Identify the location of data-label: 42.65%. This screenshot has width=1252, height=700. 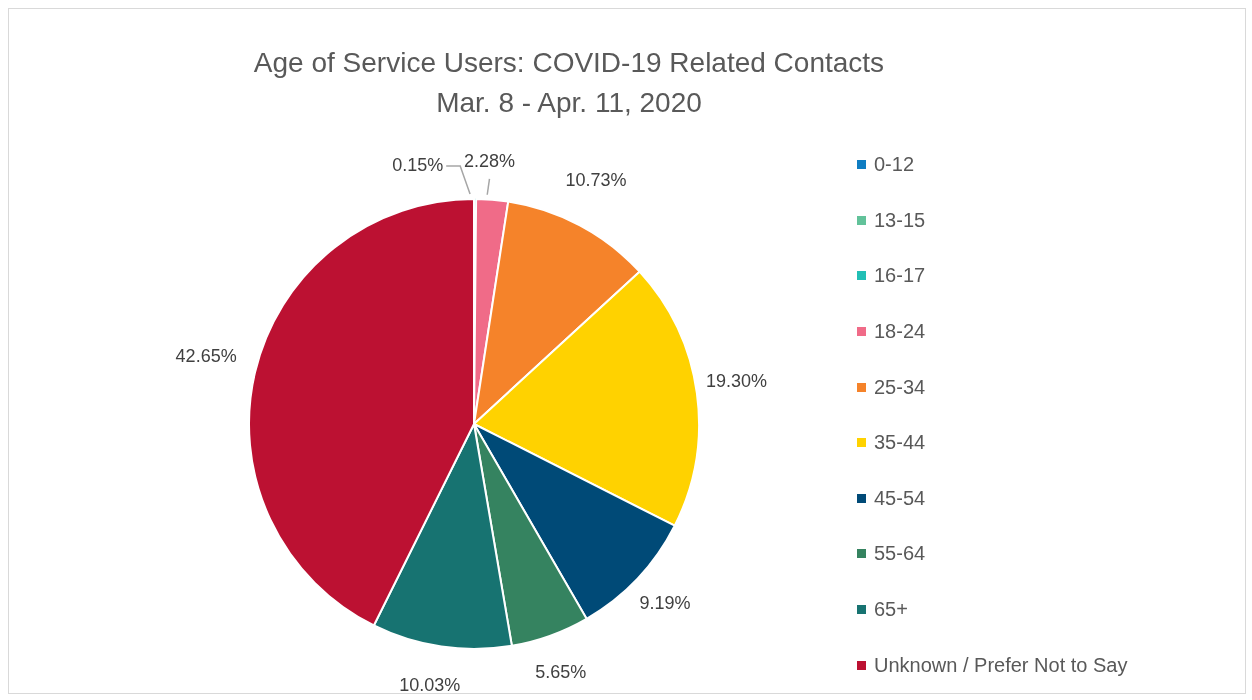
(206, 356).